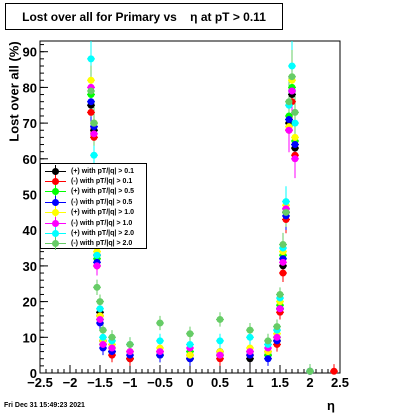 This screenshot has height=414, width=400. I want to click on y-tick-label: 50, so click(30, 195).